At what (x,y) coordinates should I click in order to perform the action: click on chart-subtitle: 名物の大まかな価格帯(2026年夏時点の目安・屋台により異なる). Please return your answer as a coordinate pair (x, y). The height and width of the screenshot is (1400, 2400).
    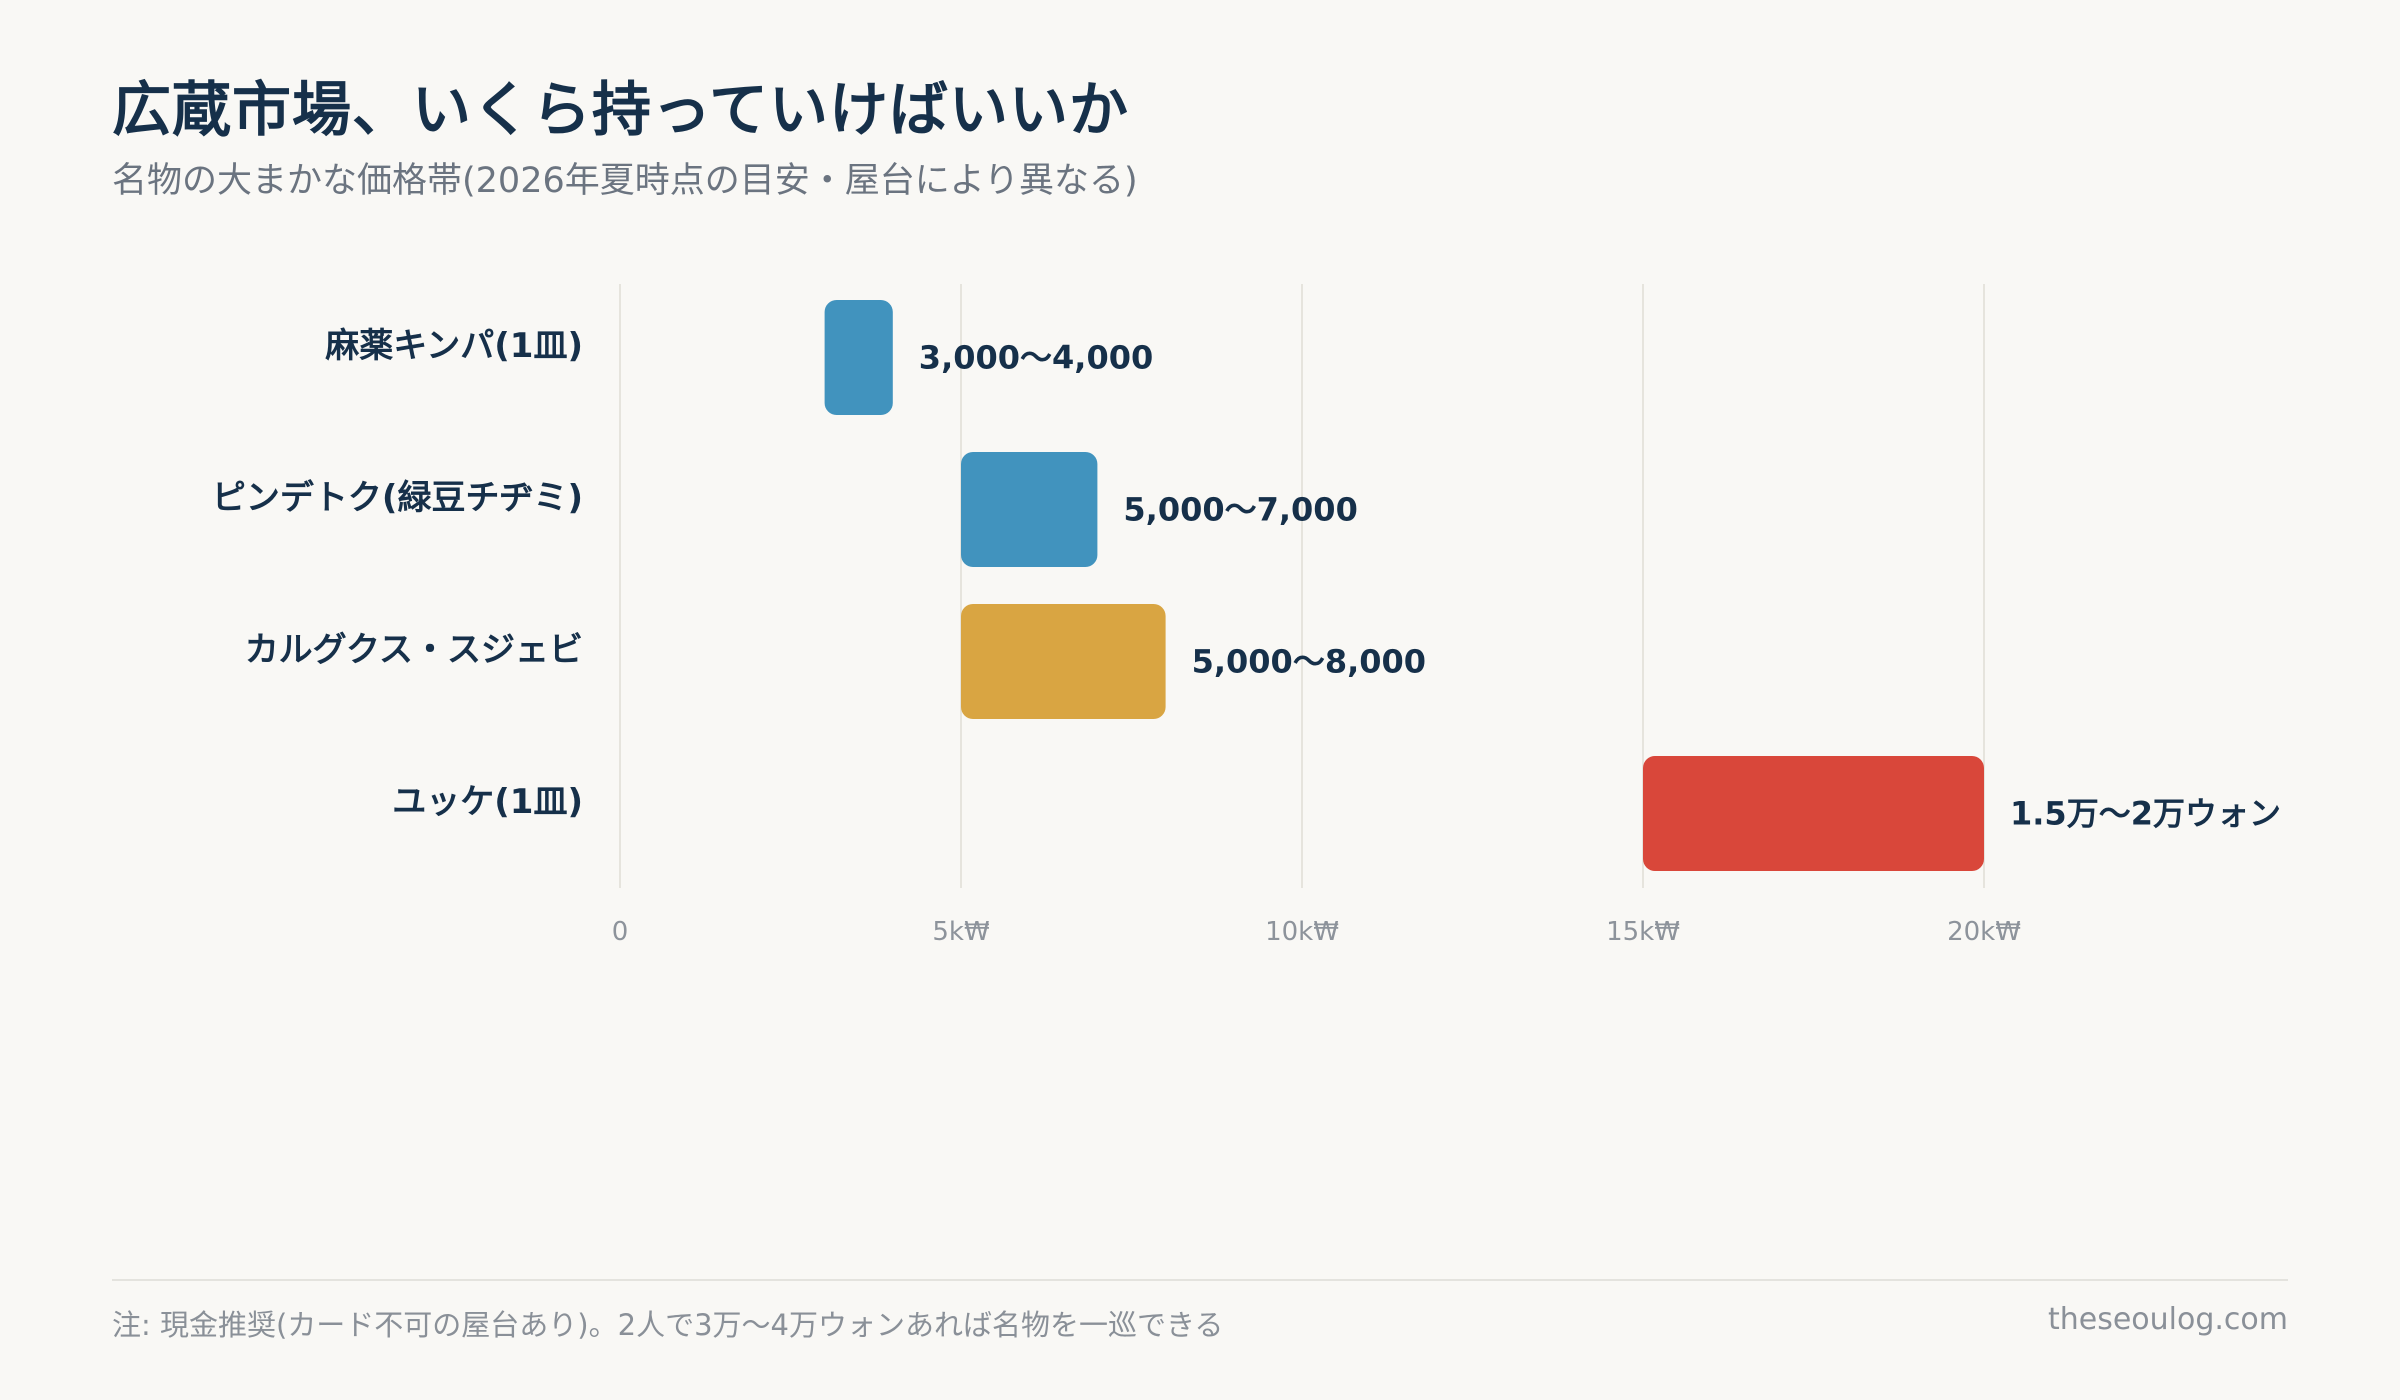
    Looking at the image, I should click on (625, 181).